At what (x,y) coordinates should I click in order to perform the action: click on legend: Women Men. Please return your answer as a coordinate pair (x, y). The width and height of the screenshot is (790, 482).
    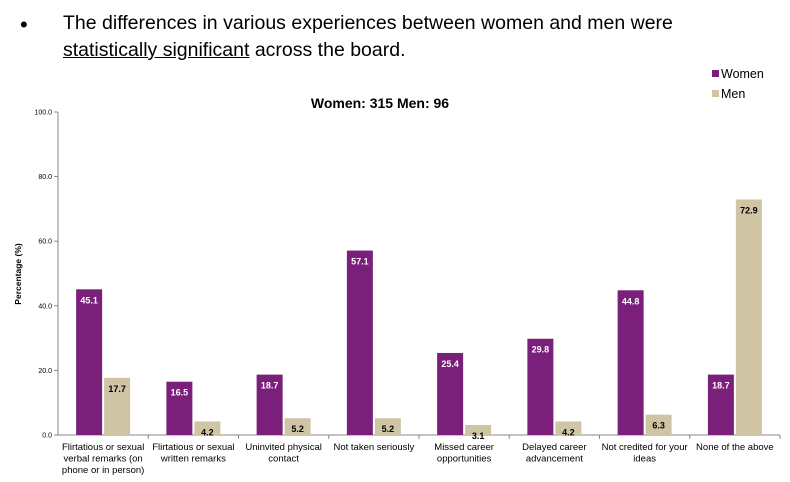
    Looking at the image, I should click on (738, 84).